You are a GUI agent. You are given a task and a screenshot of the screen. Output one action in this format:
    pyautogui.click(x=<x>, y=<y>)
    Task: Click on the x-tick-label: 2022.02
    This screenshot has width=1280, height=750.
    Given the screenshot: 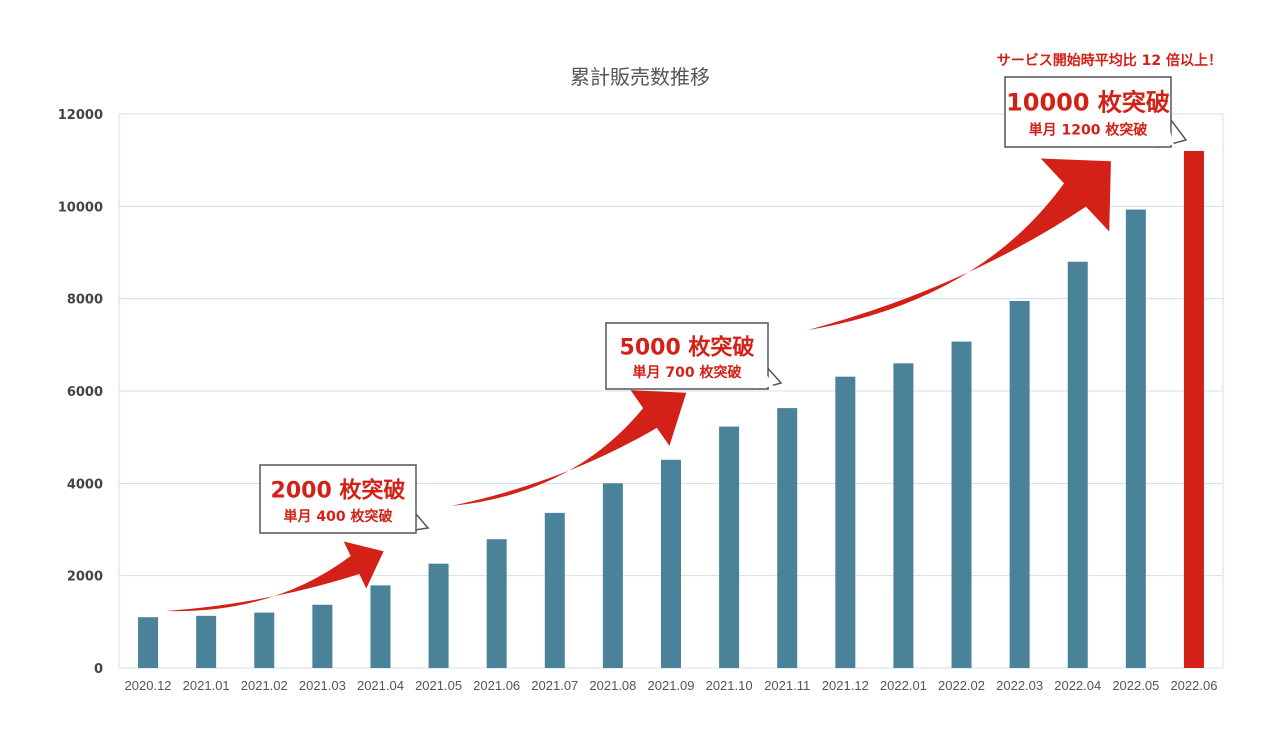 What is the action you would take?
    pyautogui.click(x=961, y=685)
    